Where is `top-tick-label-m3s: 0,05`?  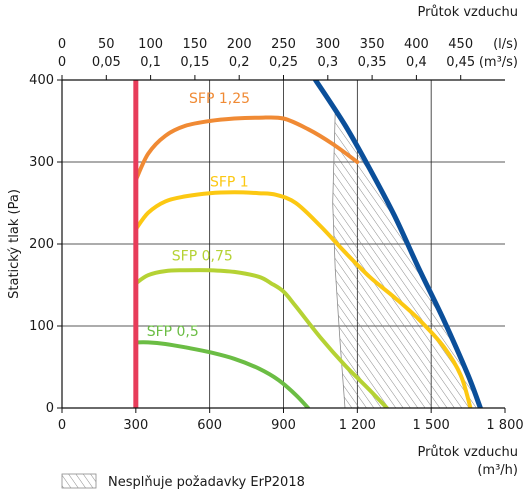
top-tick-label-m3s: 0,05 is located at coordinates (106, 62).